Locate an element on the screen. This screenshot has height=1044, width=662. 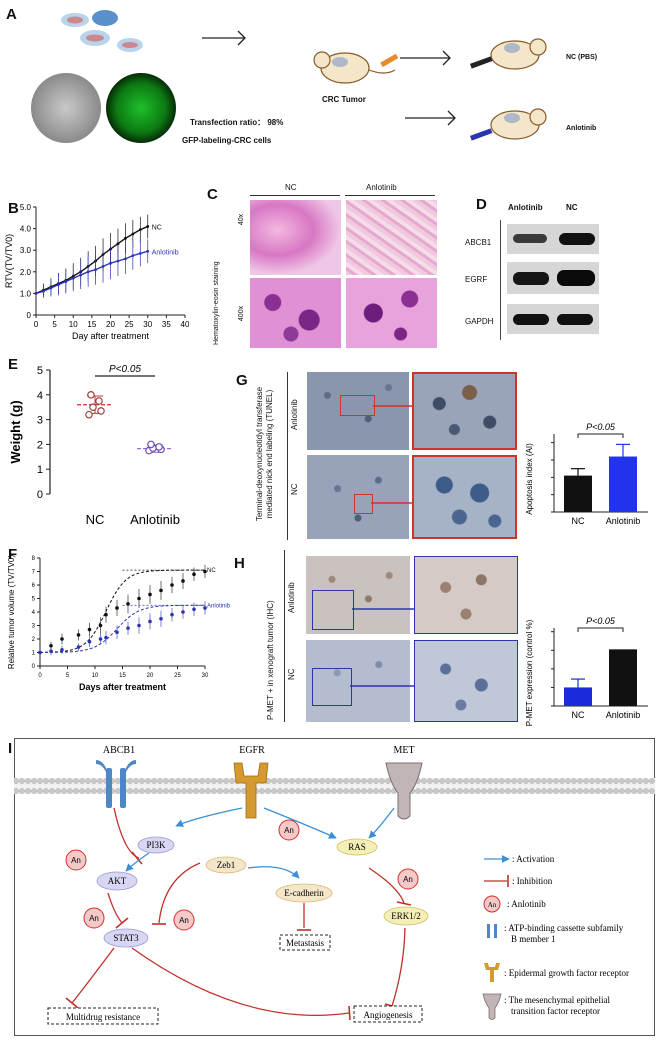
y-tick-label: 2 is located at coordinates (34, 640).